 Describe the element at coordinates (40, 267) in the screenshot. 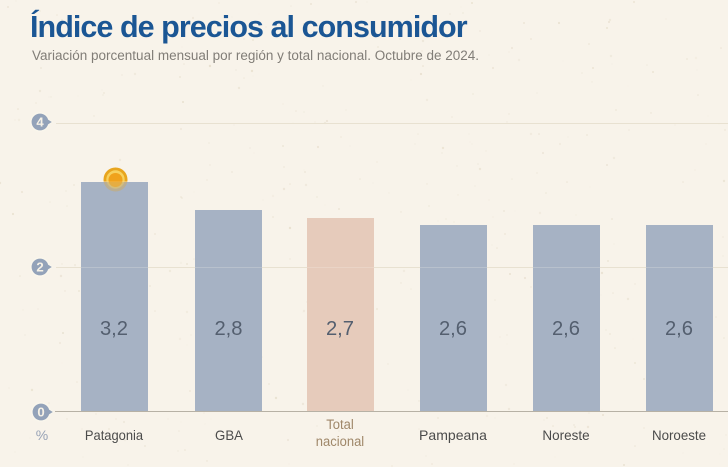

I see `svg-text: 2` at that location.